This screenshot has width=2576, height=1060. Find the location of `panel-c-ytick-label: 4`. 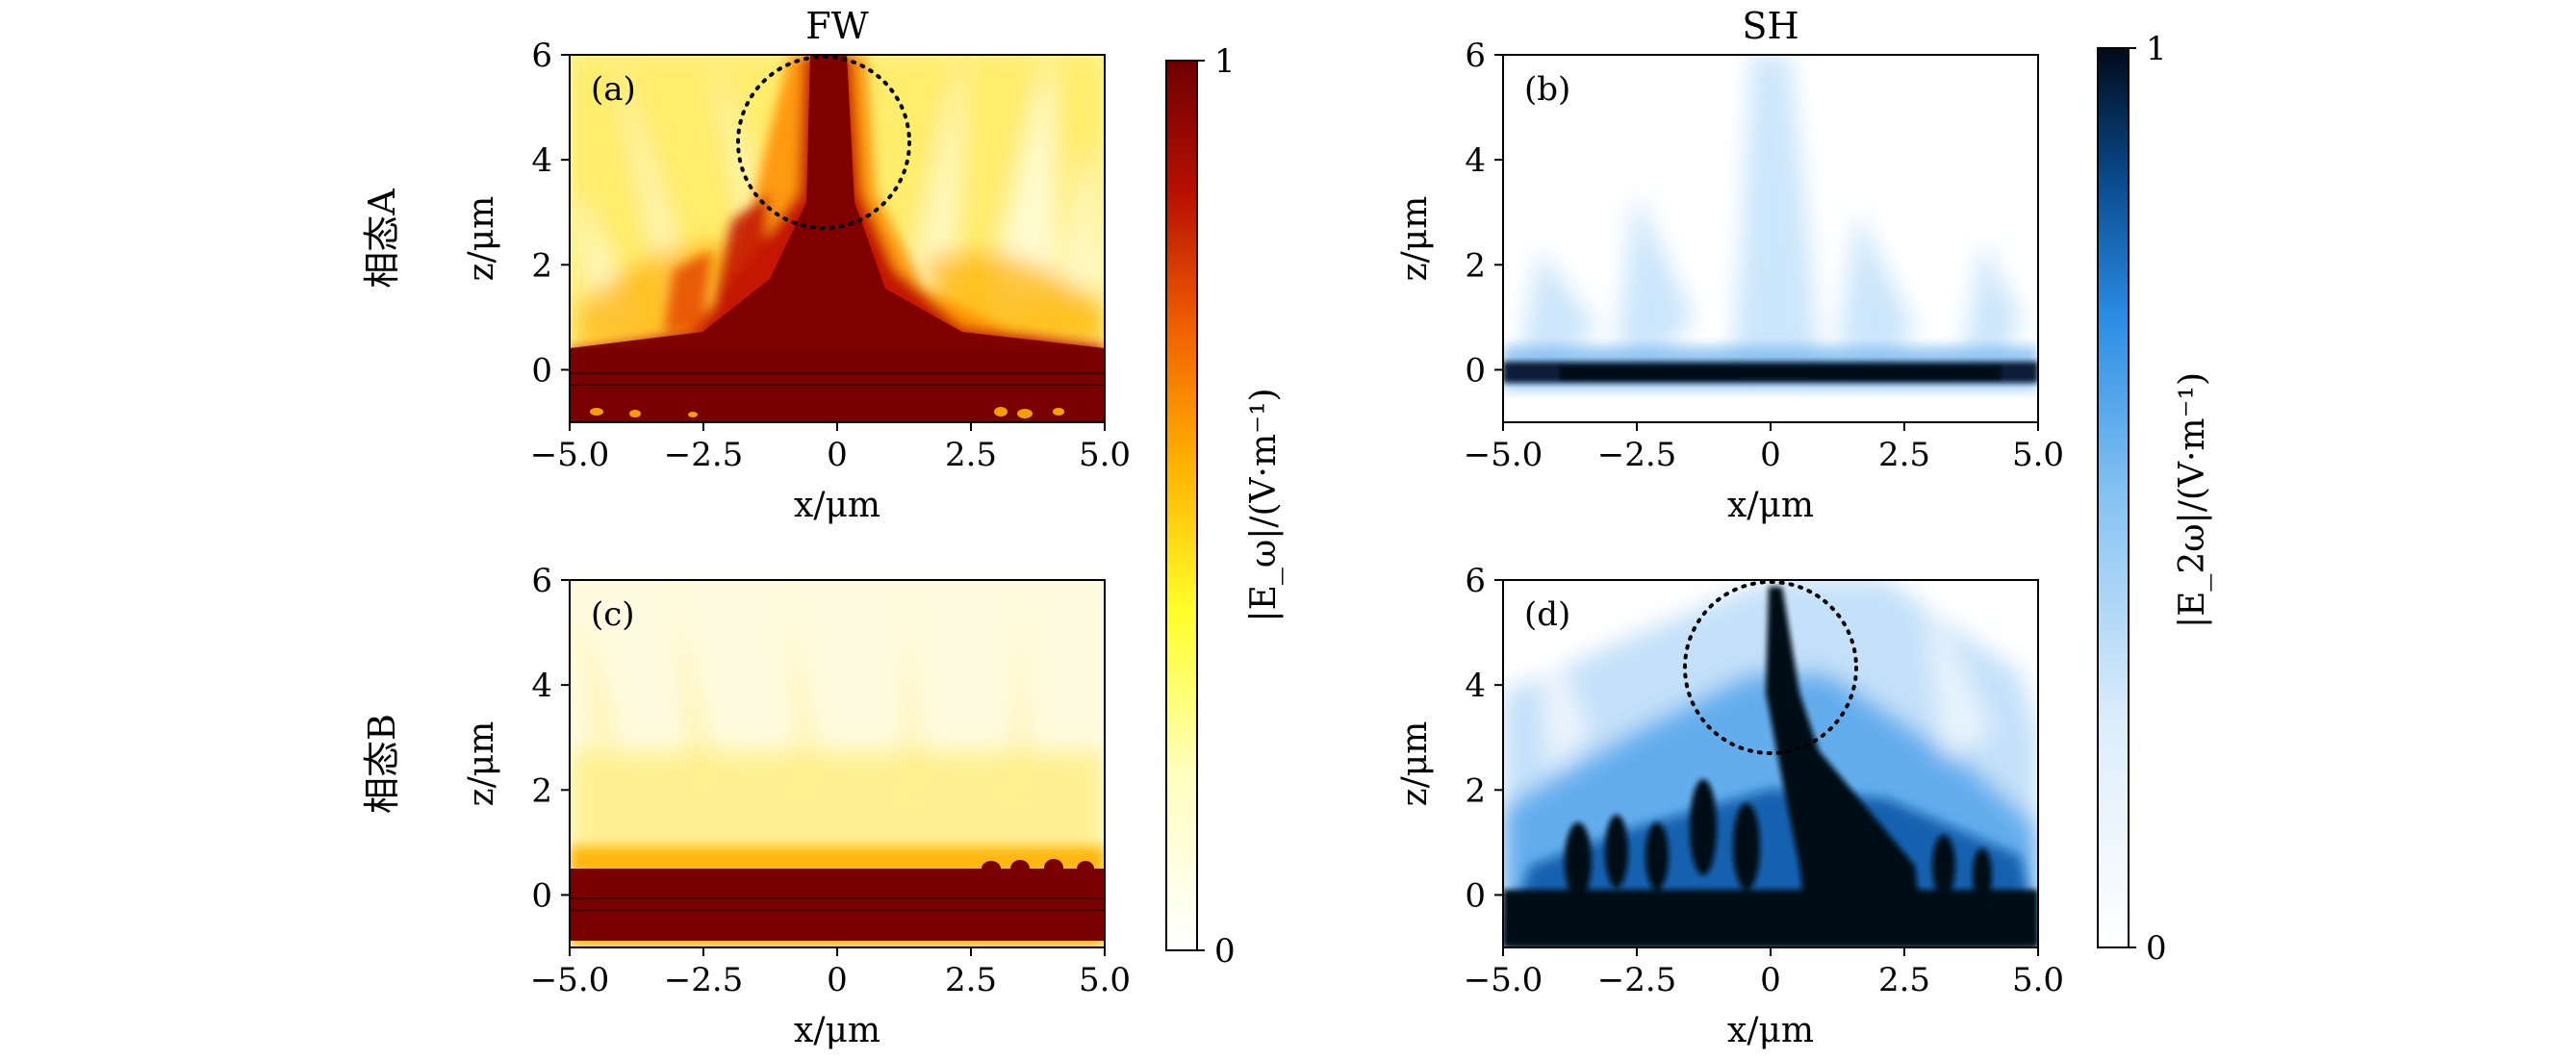

panel-c-ytick-label: 4 is located at coordinates (541, 686).